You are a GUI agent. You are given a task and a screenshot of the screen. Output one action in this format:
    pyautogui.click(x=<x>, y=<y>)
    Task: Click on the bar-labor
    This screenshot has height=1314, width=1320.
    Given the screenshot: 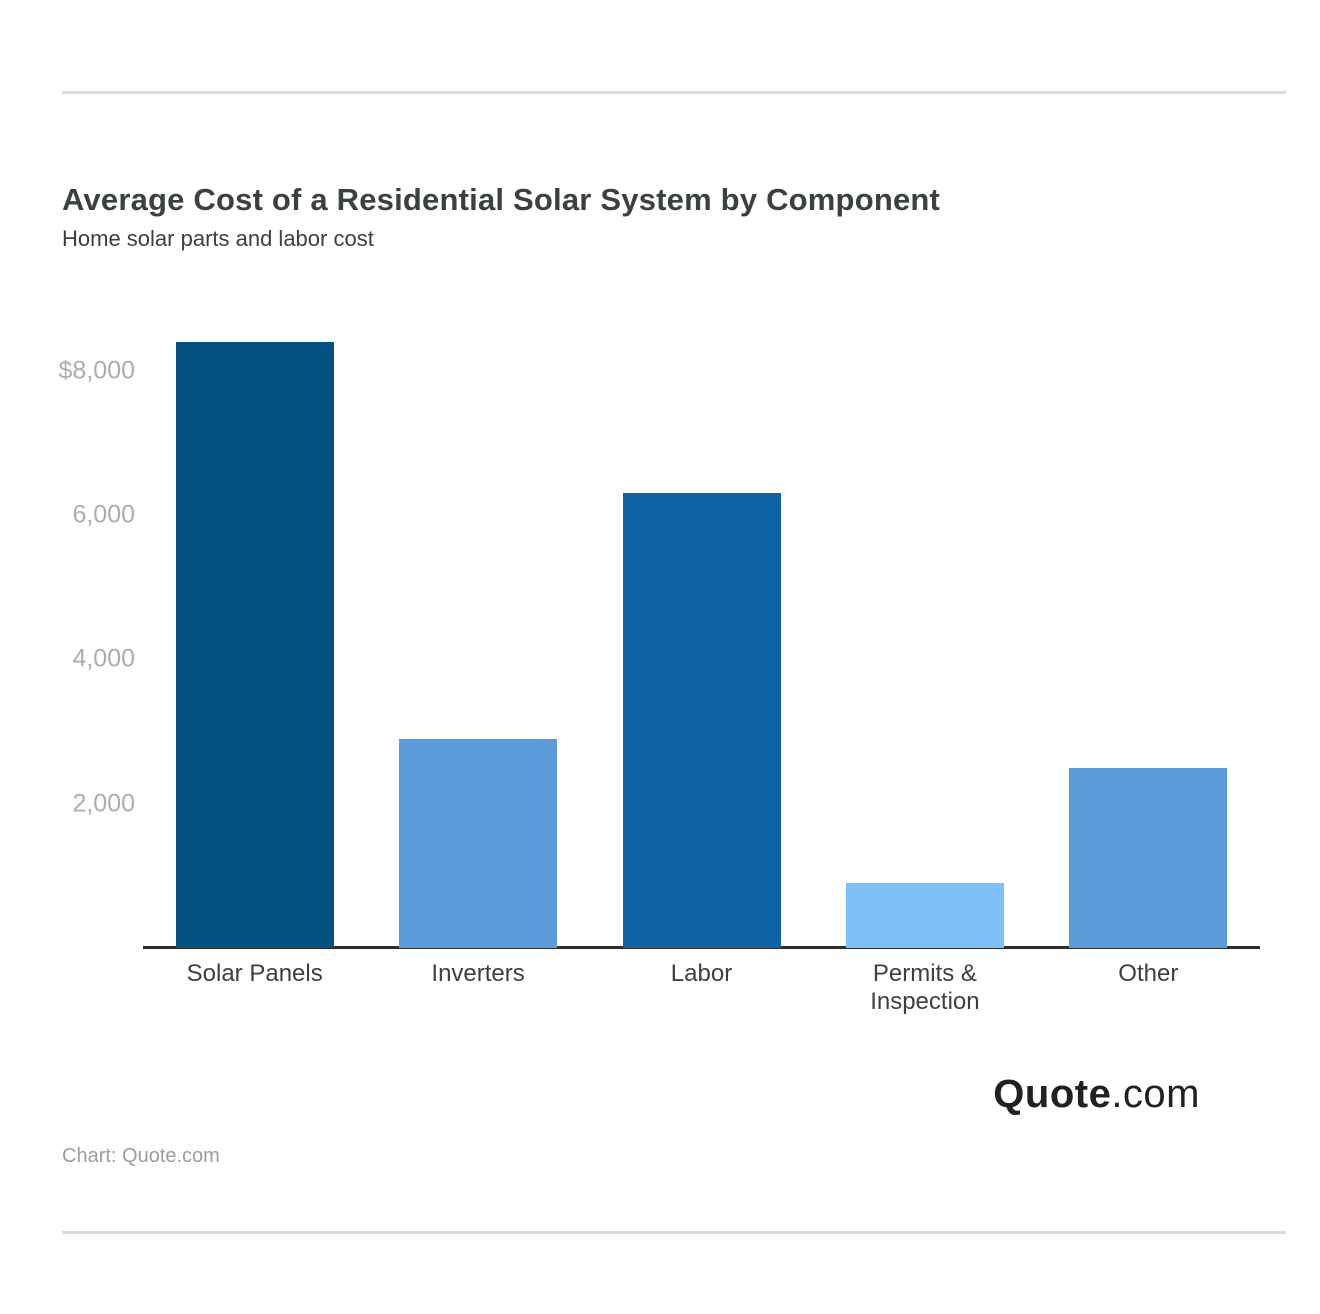 What is the action you would take?
    pyautogui.click(x=701, y=720)
    